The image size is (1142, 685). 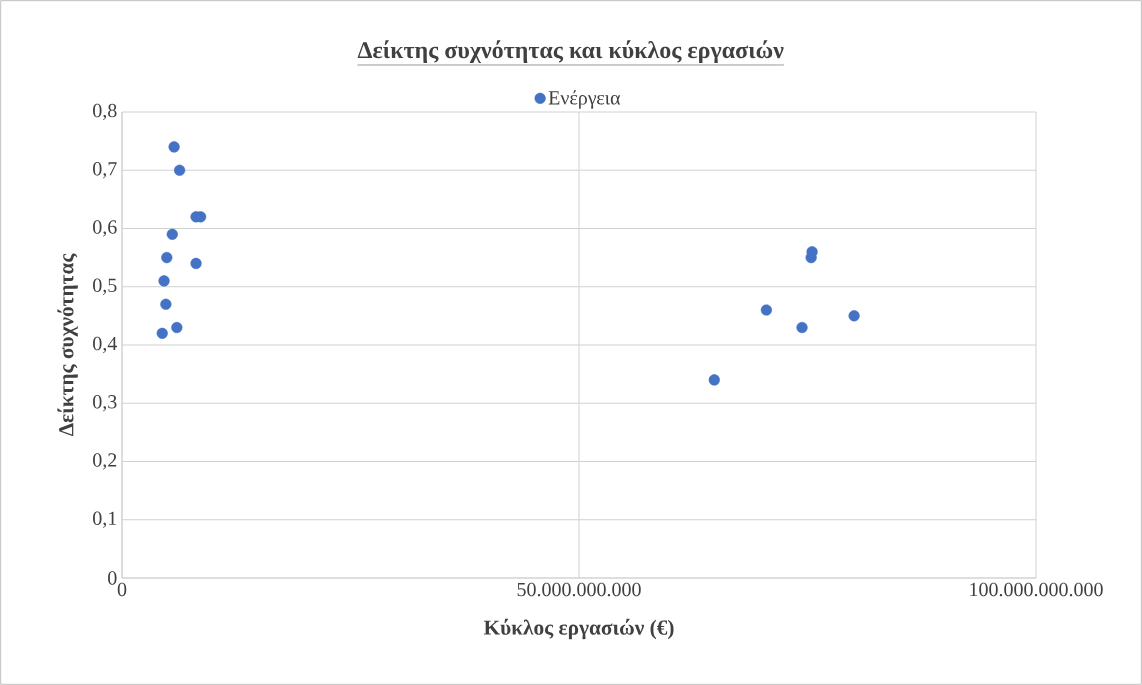 I want to click on y-tick-label: 0,5, so click(x=105, y=286).